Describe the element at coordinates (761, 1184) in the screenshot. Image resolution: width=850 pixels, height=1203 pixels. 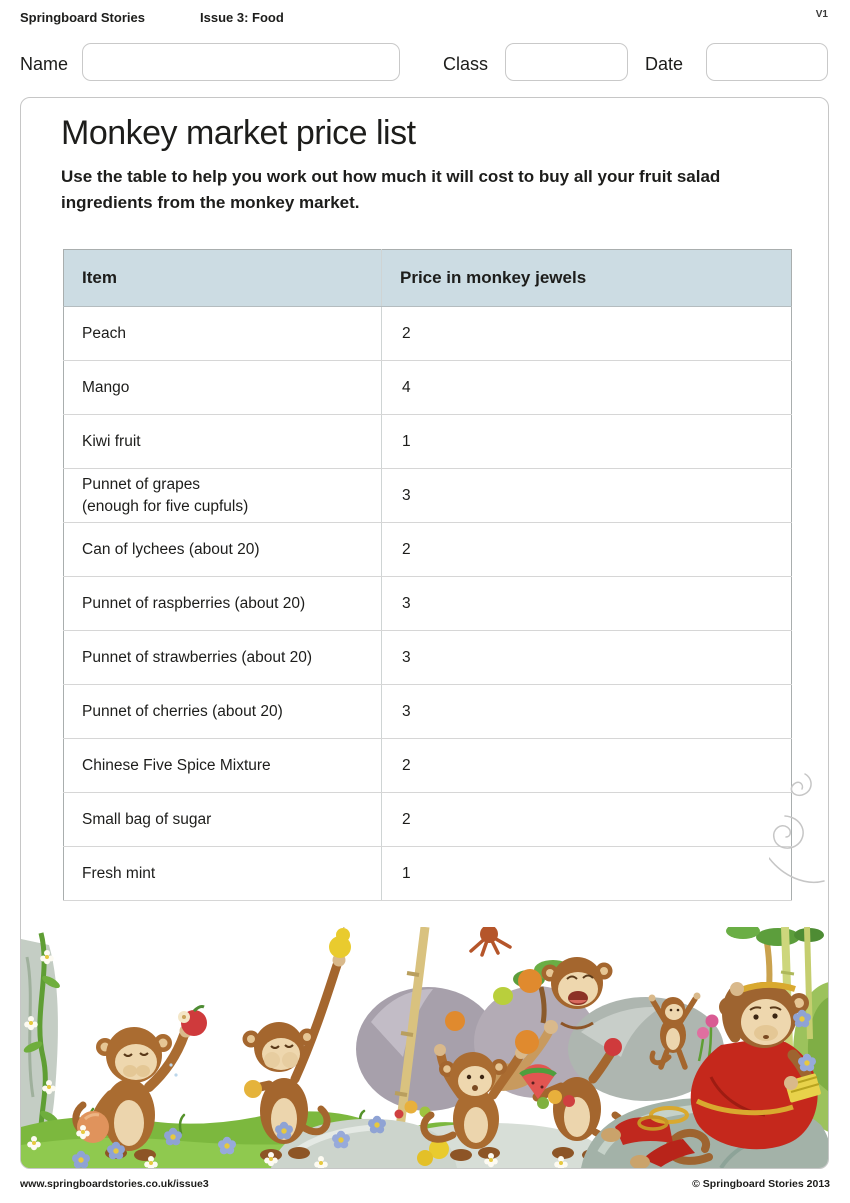
I see `footer-copyright: © Springboard Stories 2013` at that location.